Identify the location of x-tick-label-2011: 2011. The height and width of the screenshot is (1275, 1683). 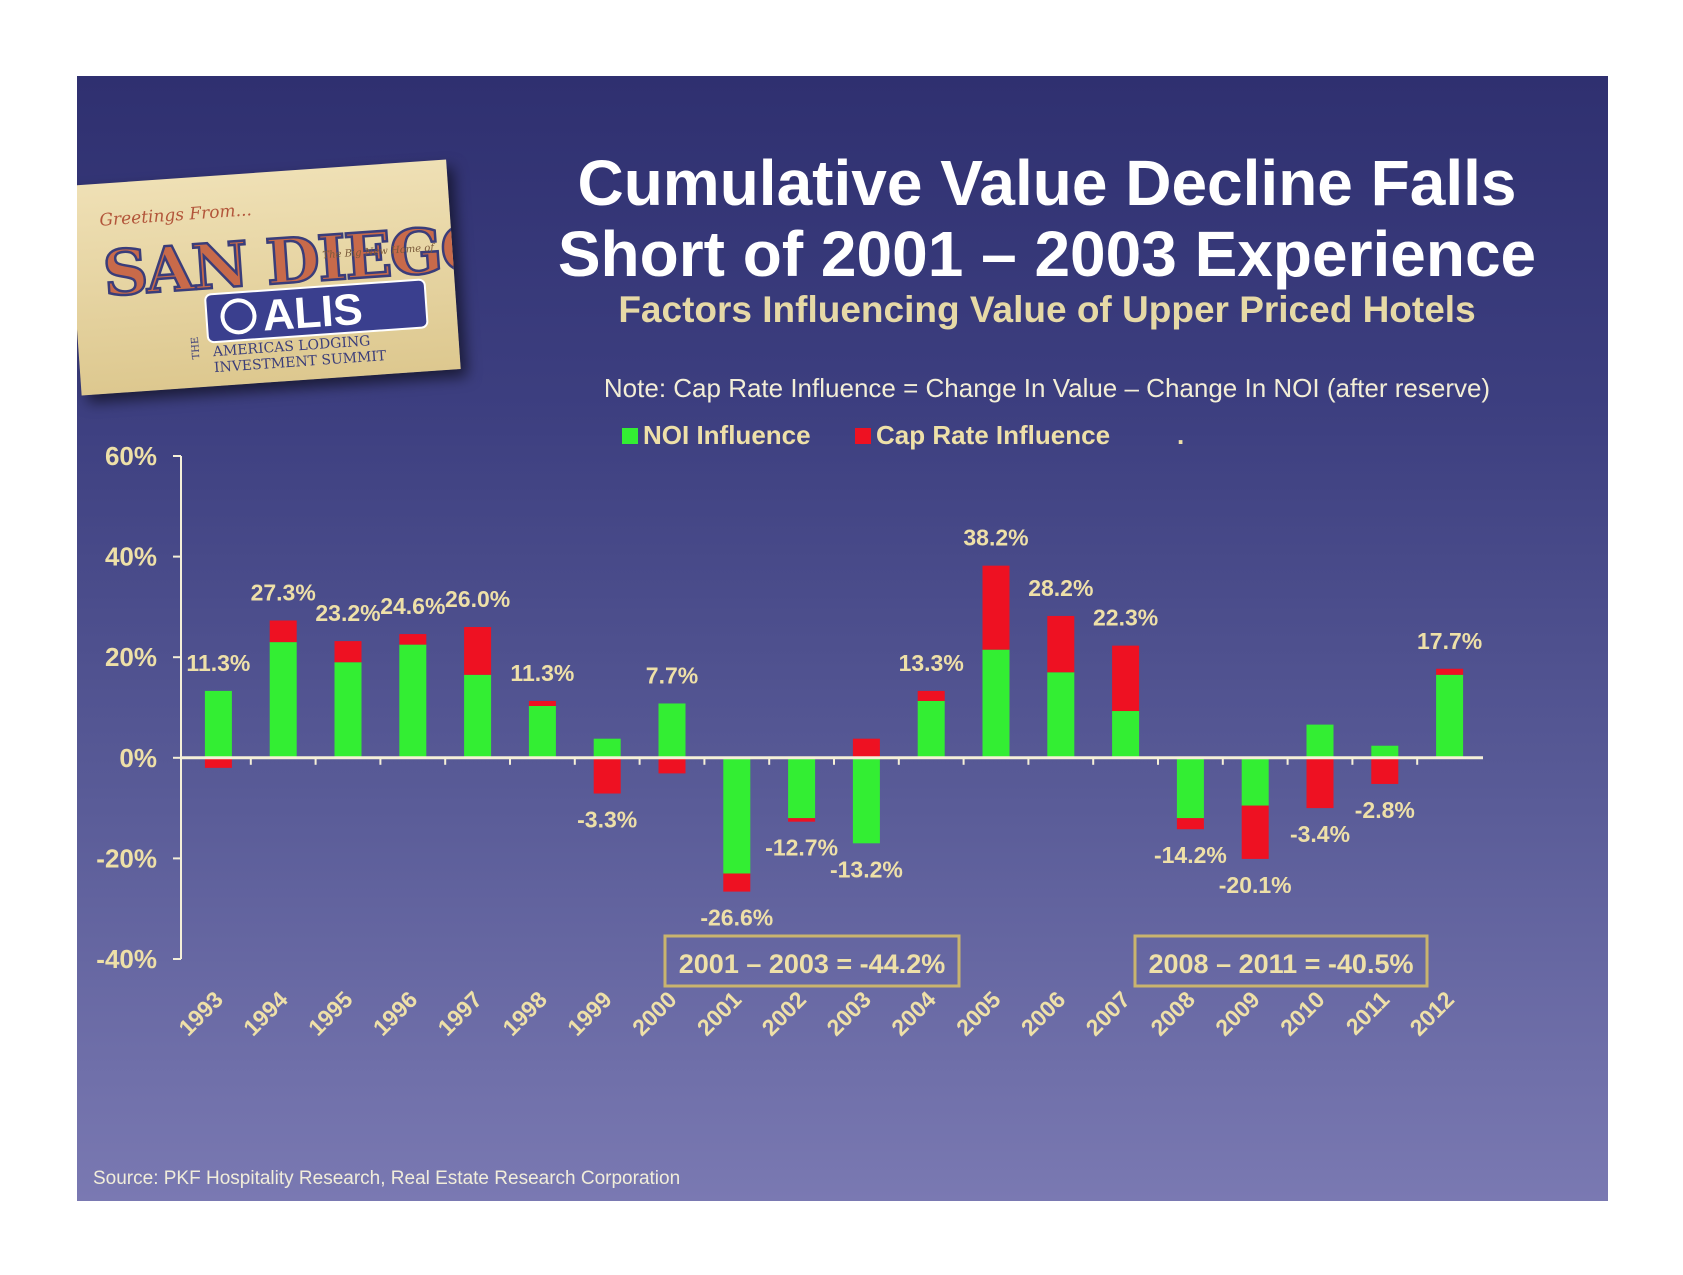
(1368, 1013).